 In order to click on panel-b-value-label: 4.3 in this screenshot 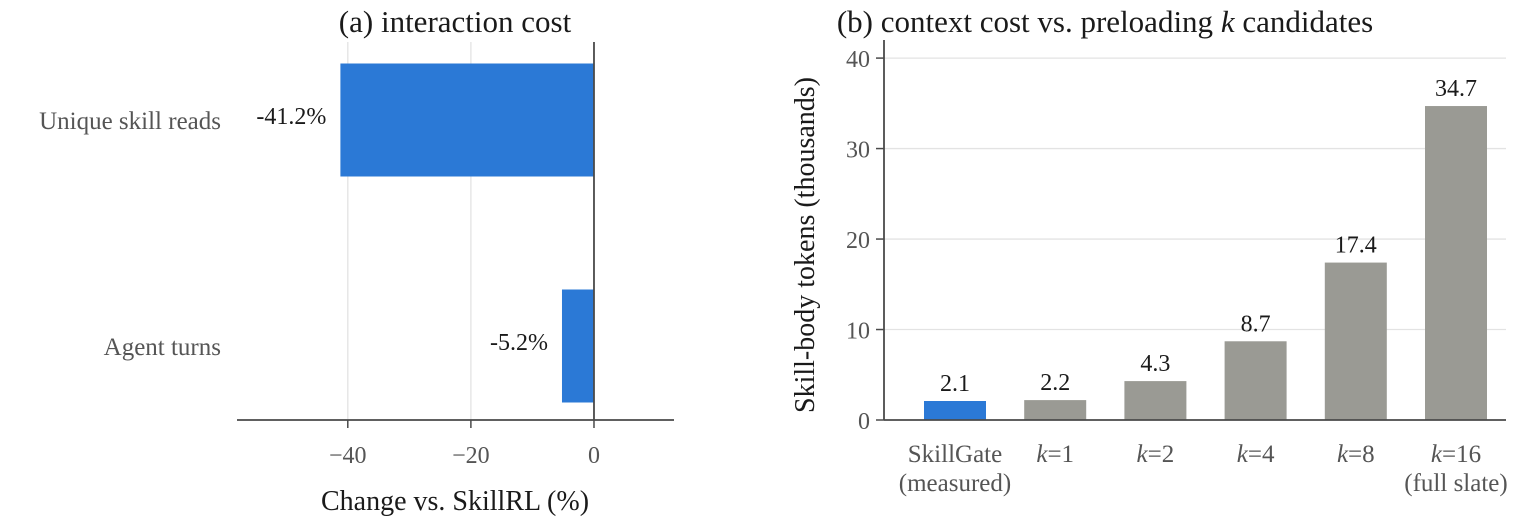, I will do `click(1155, 364)`.